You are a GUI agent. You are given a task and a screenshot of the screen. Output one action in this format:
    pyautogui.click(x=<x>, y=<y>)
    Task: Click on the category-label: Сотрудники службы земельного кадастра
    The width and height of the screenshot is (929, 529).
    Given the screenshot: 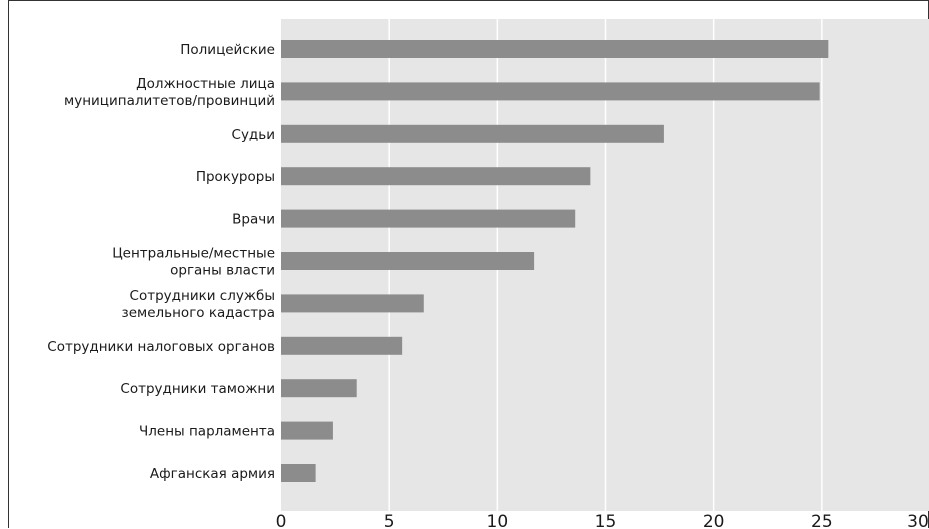 What is the action you would take?
    pyautogui.click(x=198, y=304)
    